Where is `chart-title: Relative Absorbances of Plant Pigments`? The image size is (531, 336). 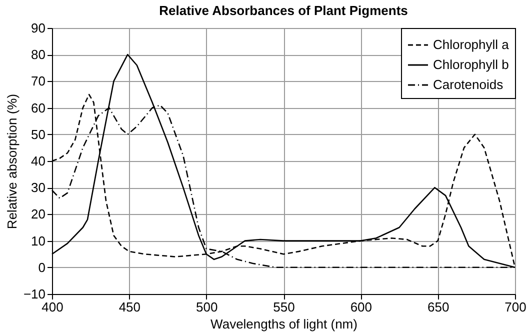 chart-title: Relative Absorbances of Plant Pigments is located at coordinates (283, 10).